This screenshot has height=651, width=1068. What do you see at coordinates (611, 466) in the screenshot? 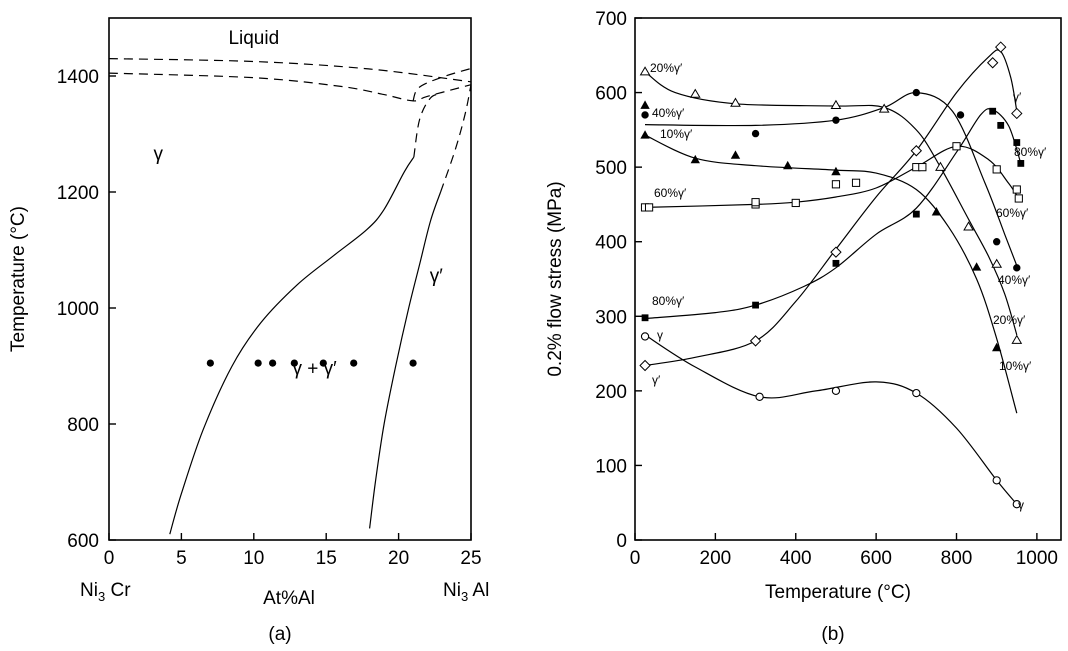
I see `panel-b-y-tick-label: 100` at bounding box center [611, 466].